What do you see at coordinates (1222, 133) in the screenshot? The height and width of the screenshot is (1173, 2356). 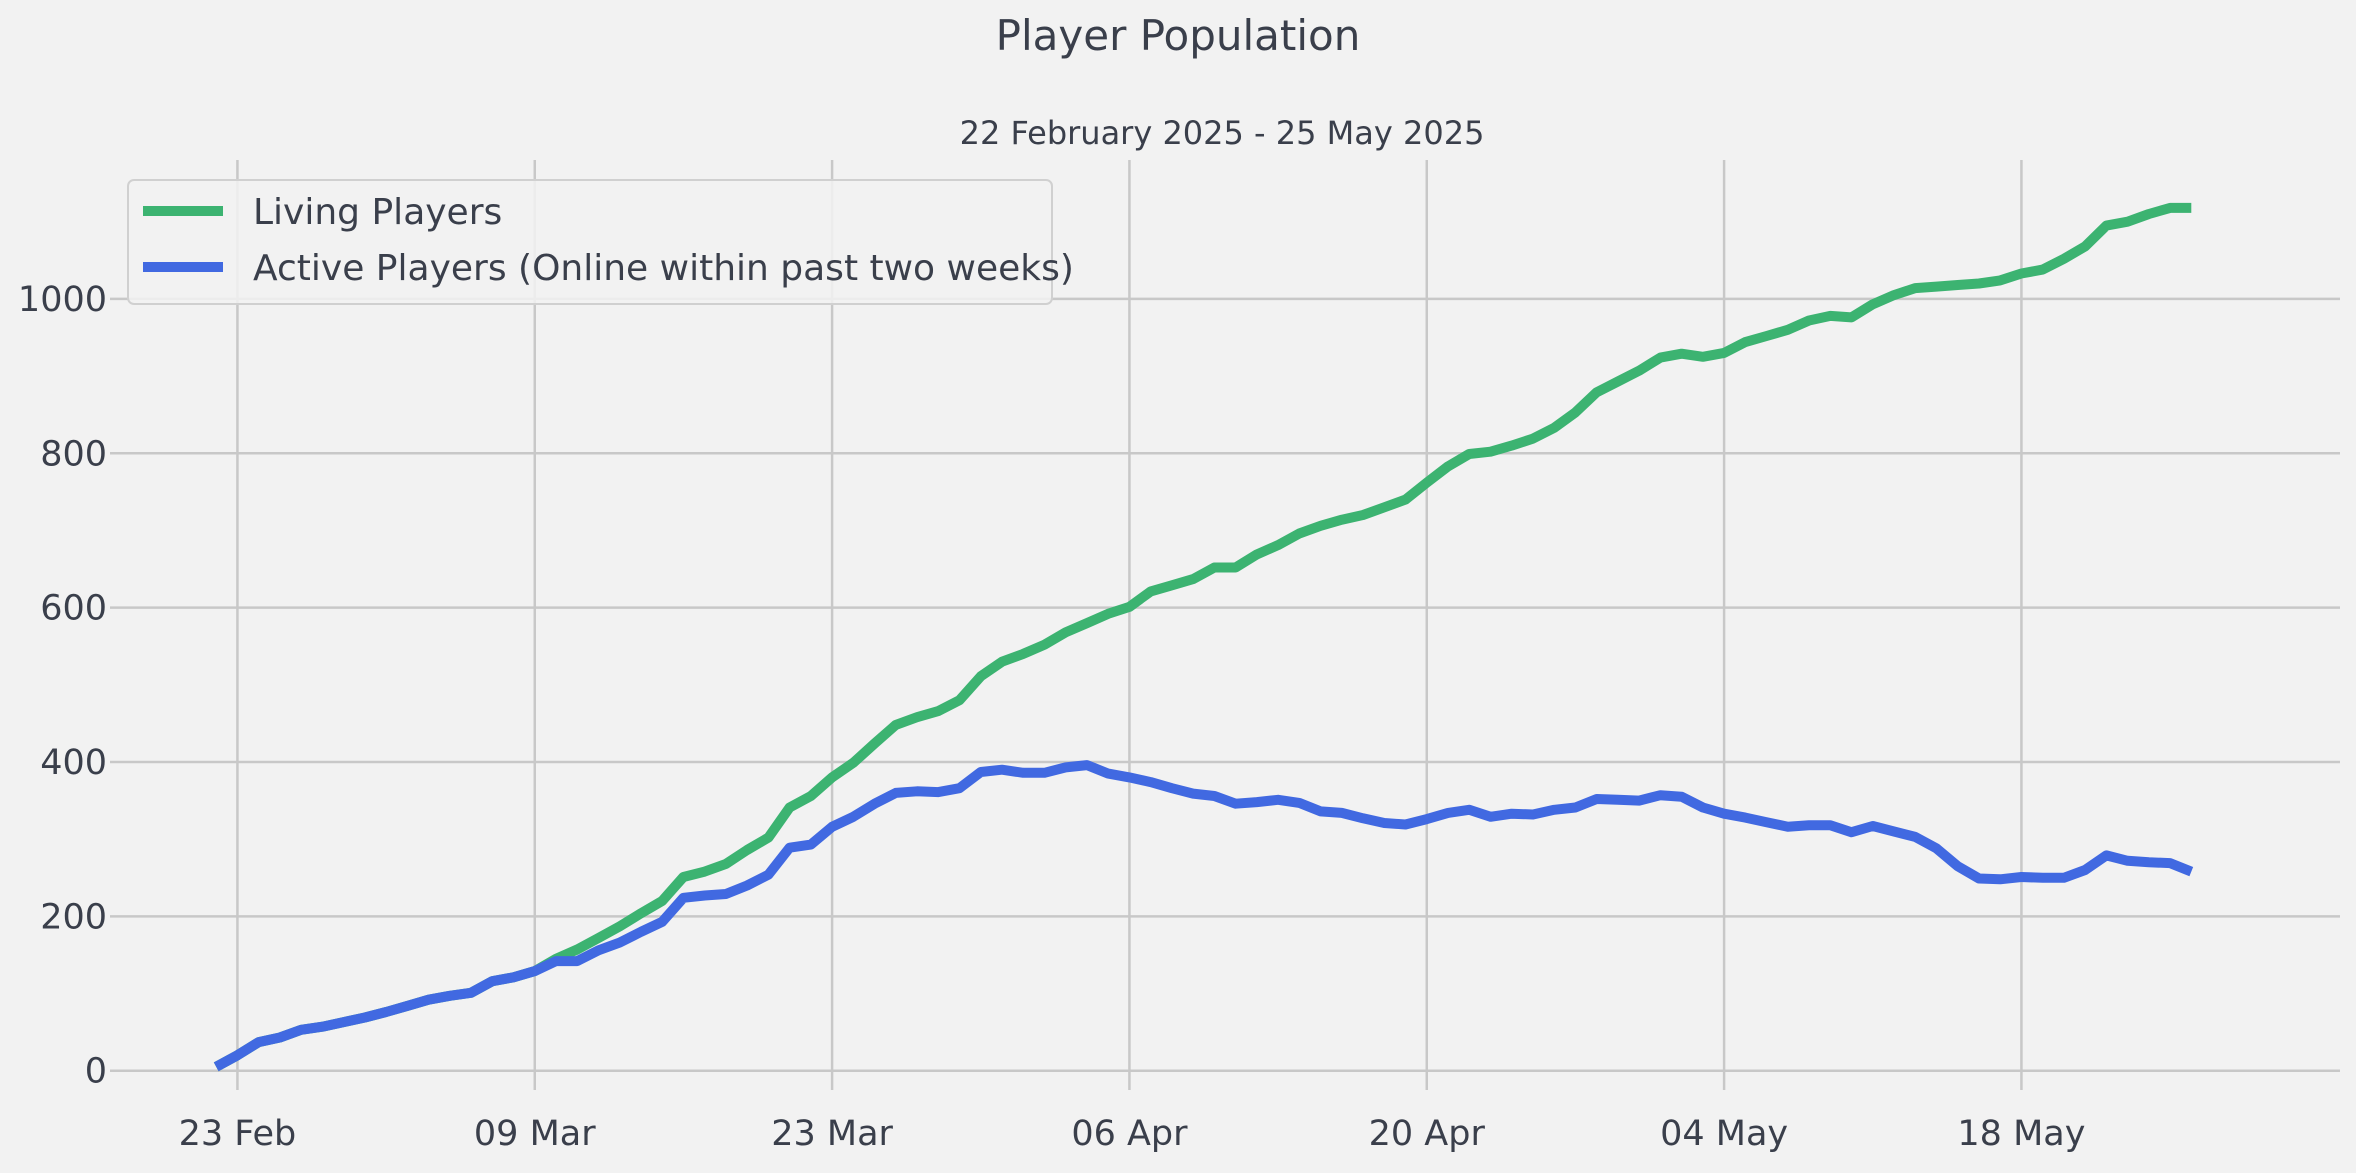 I see `chart-subtitle: 22 February 2025 - 25 May 2025` at bounding box center [1222, 133].